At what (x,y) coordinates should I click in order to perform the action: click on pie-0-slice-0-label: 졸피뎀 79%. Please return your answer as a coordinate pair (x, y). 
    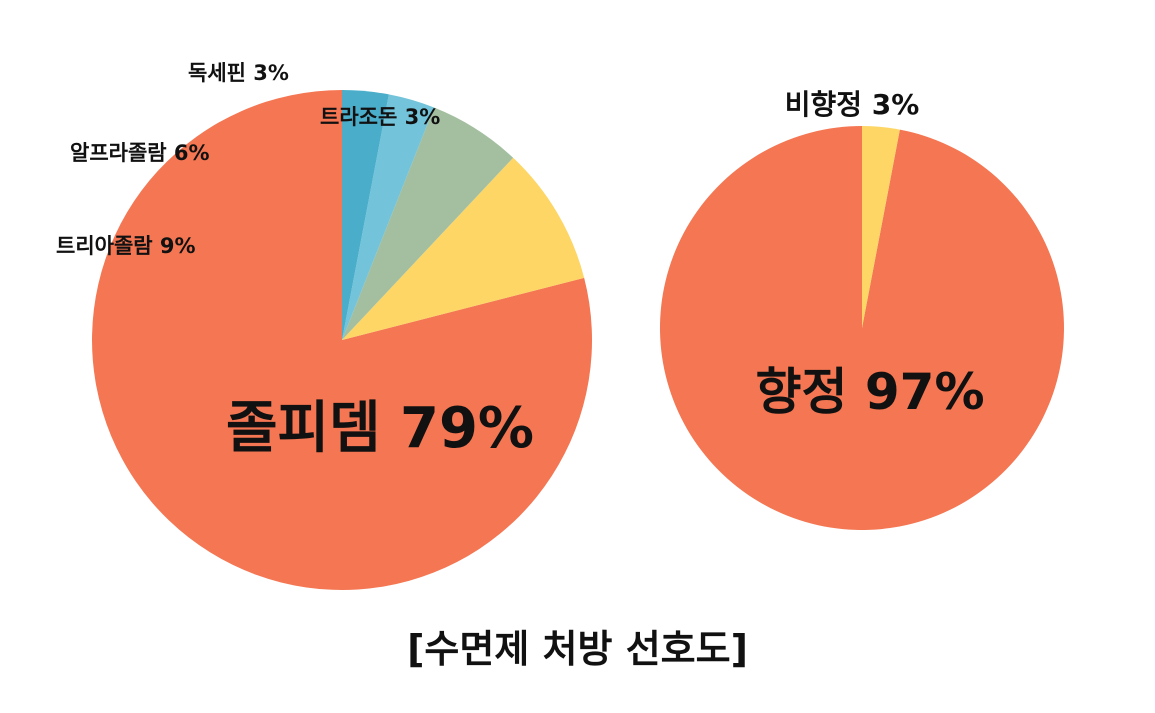
    Looking at the image, I should click on (380, 428).